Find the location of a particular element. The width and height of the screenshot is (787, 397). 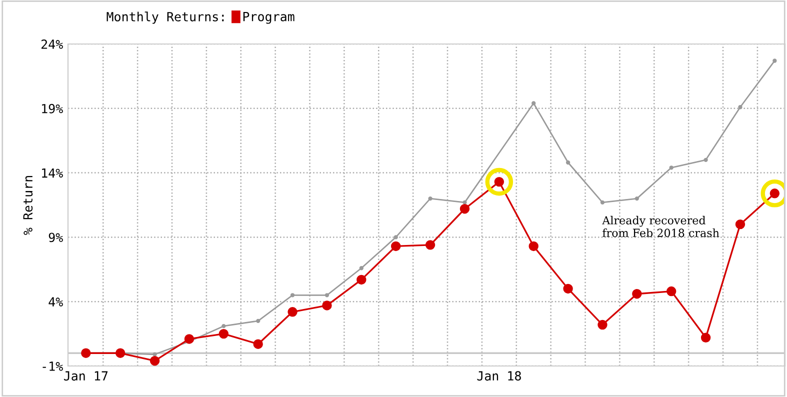

x-tick-label: Jan 17 is located at coordinates (86, 376).